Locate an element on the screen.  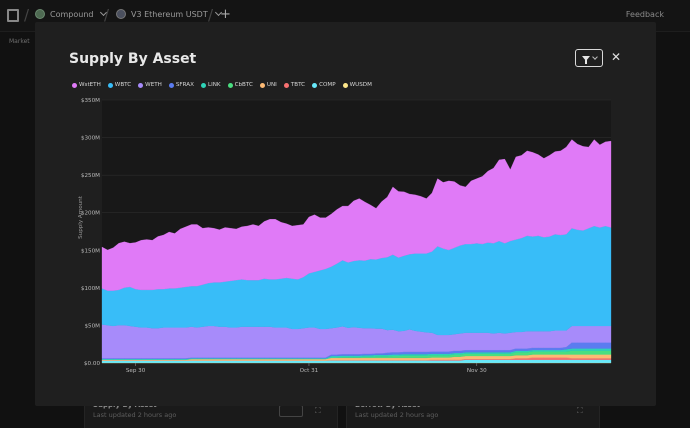
y-tick-label: $300M is located at coordinates (90, 139).